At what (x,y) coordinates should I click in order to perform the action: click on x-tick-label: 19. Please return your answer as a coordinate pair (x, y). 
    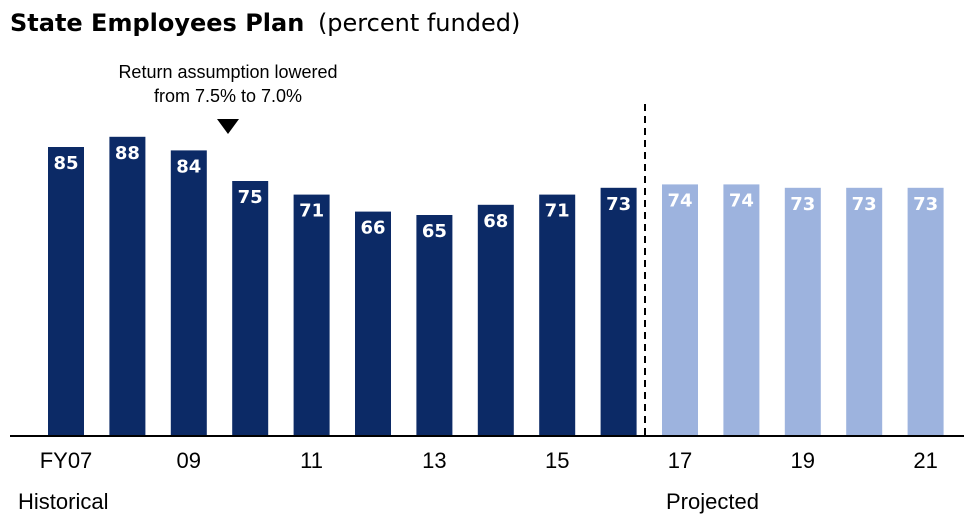
    Looking at the image, I should click on (803, 460).